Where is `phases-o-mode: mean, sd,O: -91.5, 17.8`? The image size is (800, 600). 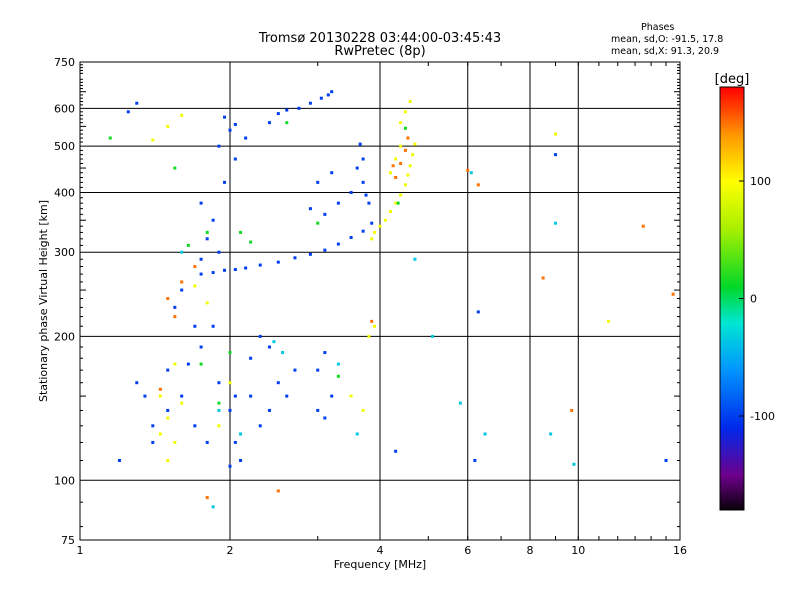
phases-o-mode: mean, sd,O: -91.5, 17.8 is located at coordinates (667, 39).